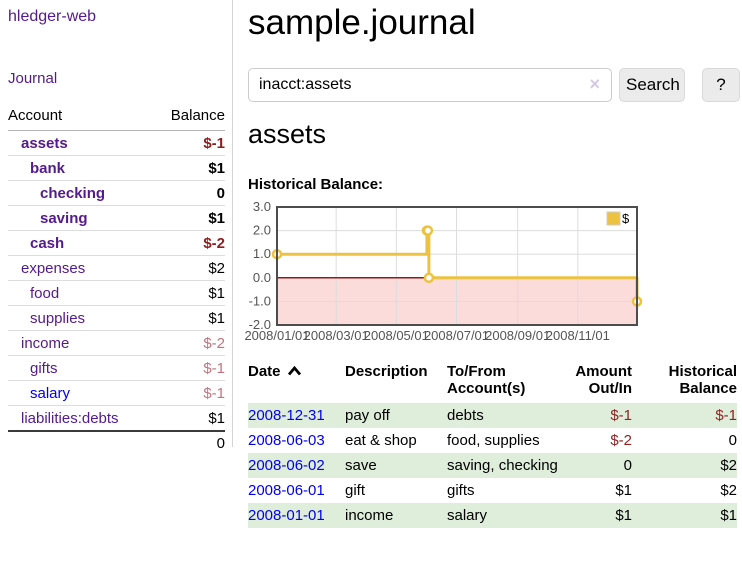  Describe the element at coordinates (44, 368) in the screenshot. I see `account-link-gifts: gifts` at that location.